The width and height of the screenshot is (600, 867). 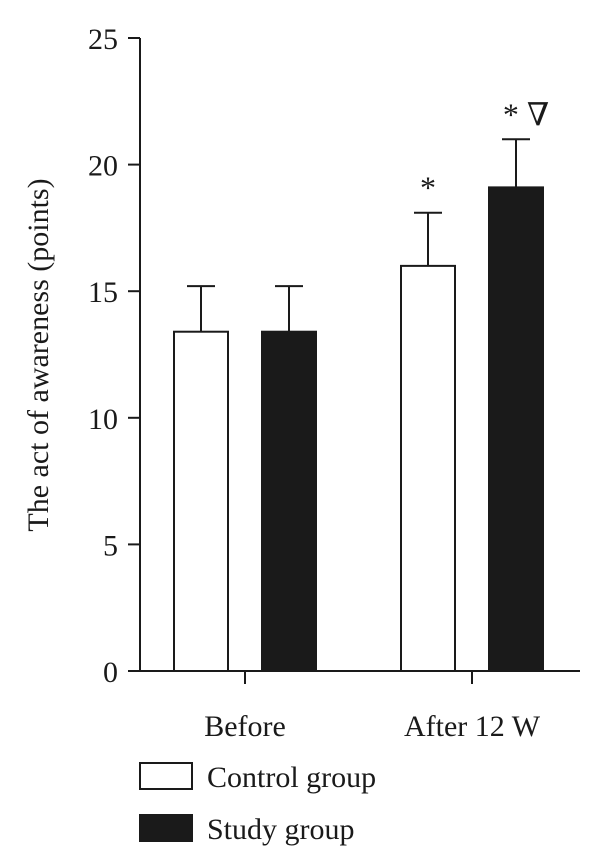 I want to click on y-axis-label: The act of awareness (points), so click(x=38, y=354).